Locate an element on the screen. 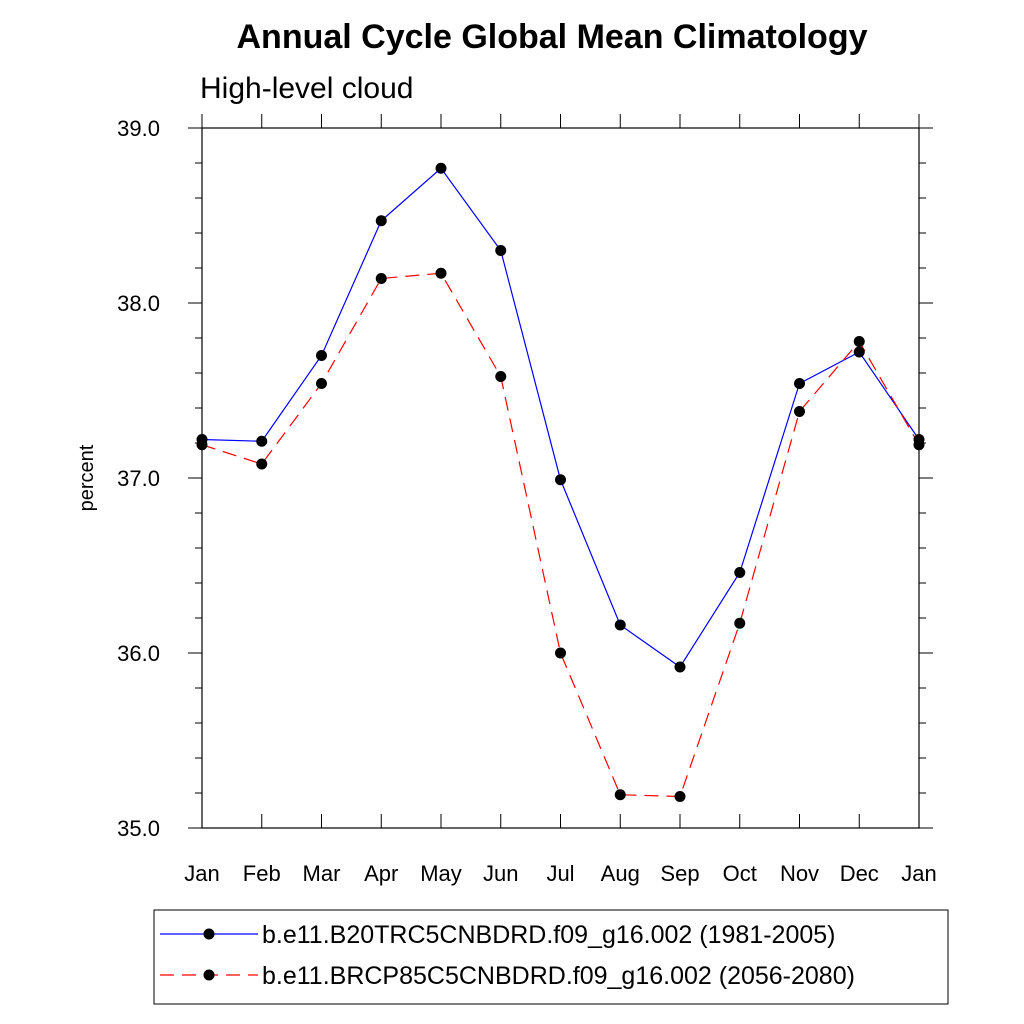  x-tick-label: May is located at coordinates (441, 873).